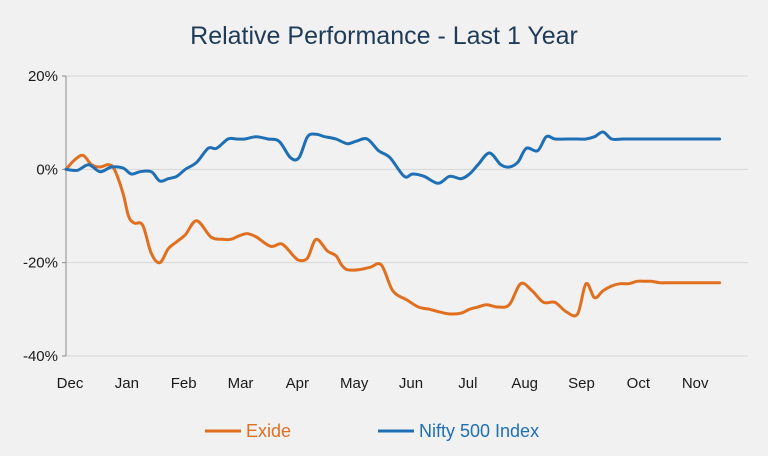  I want to click on x-tick-label: Feb, so click(184, 383).